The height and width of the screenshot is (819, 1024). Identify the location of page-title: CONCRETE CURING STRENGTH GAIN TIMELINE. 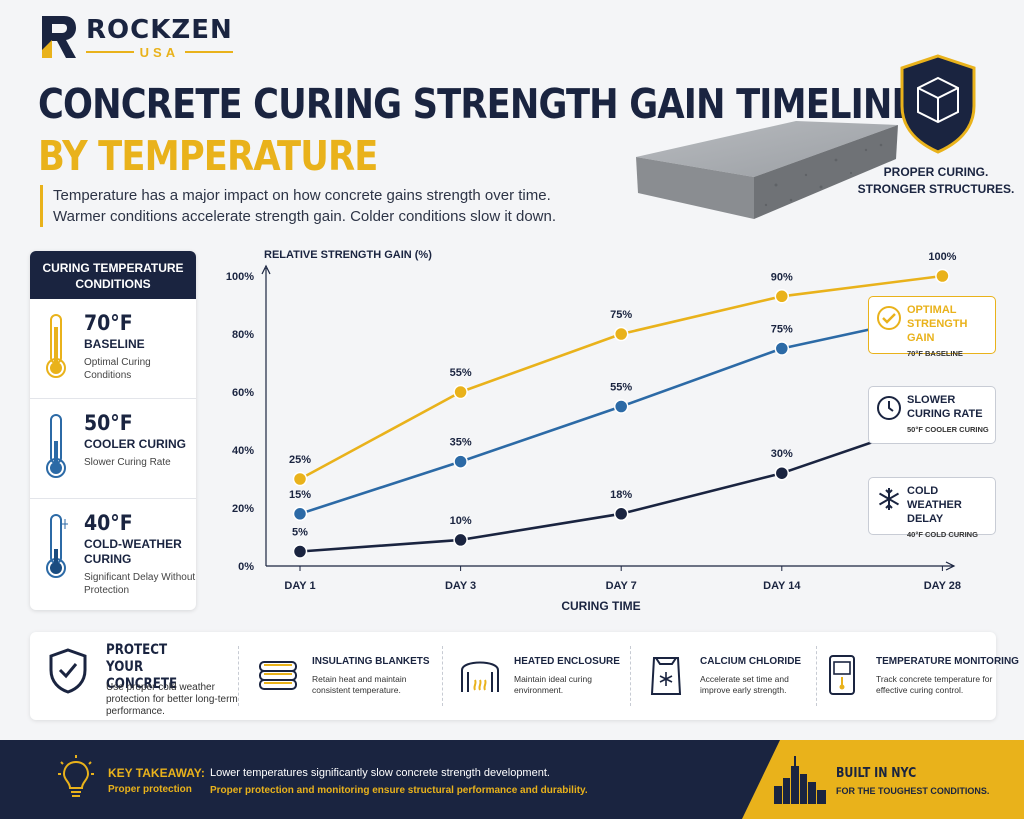
(477, 104).